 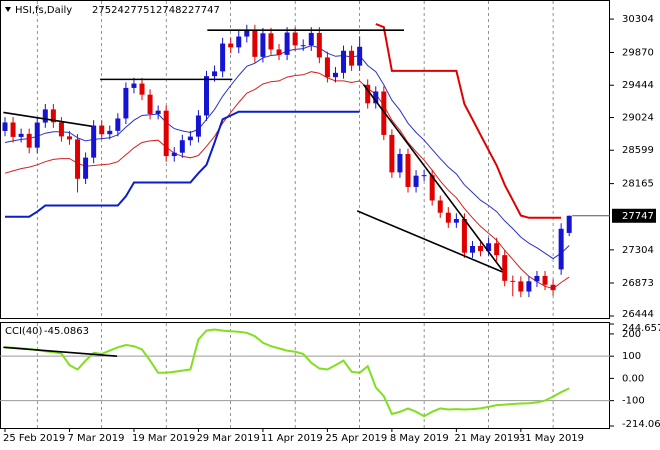 What do you see at coordinates (638, 283) in the screenshot?
I see `y-tick-label: 26873` at bounding box center [638, 283].